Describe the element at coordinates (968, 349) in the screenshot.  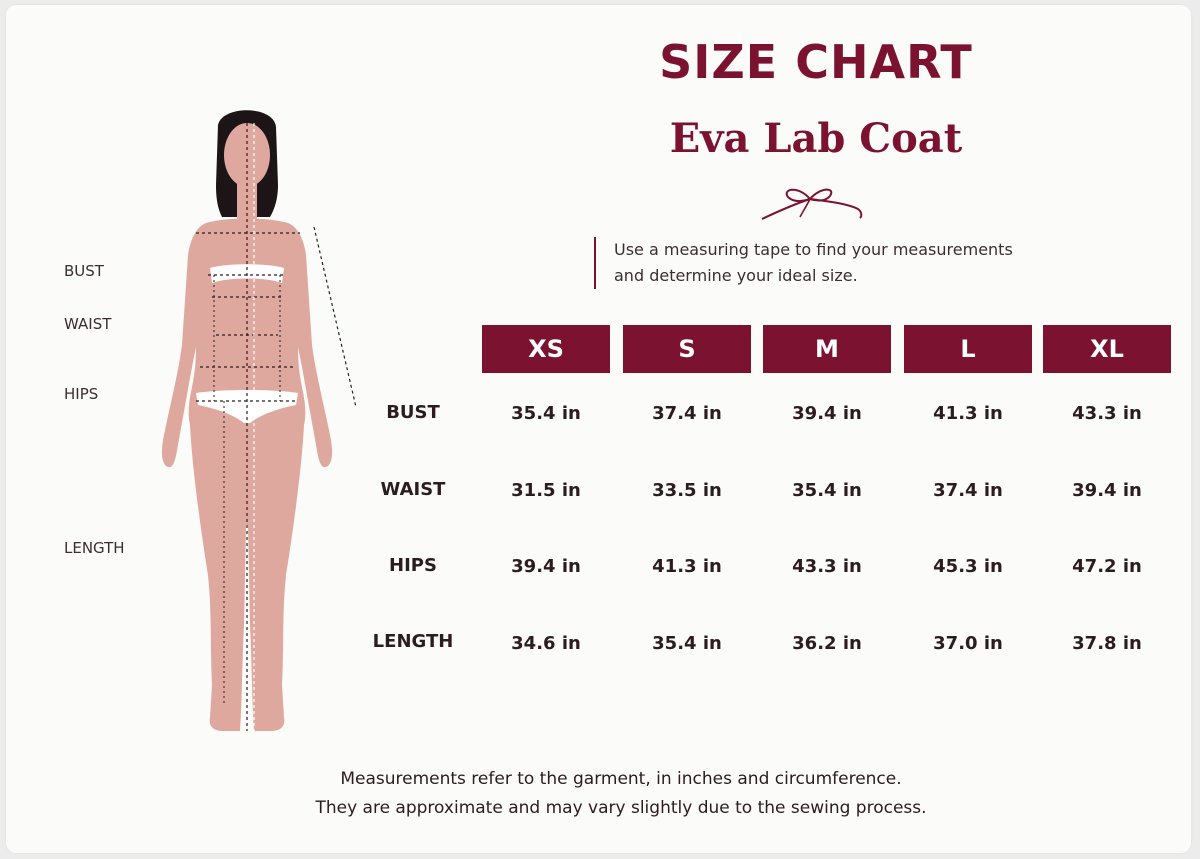
I see `size-header-l: L` at that location.